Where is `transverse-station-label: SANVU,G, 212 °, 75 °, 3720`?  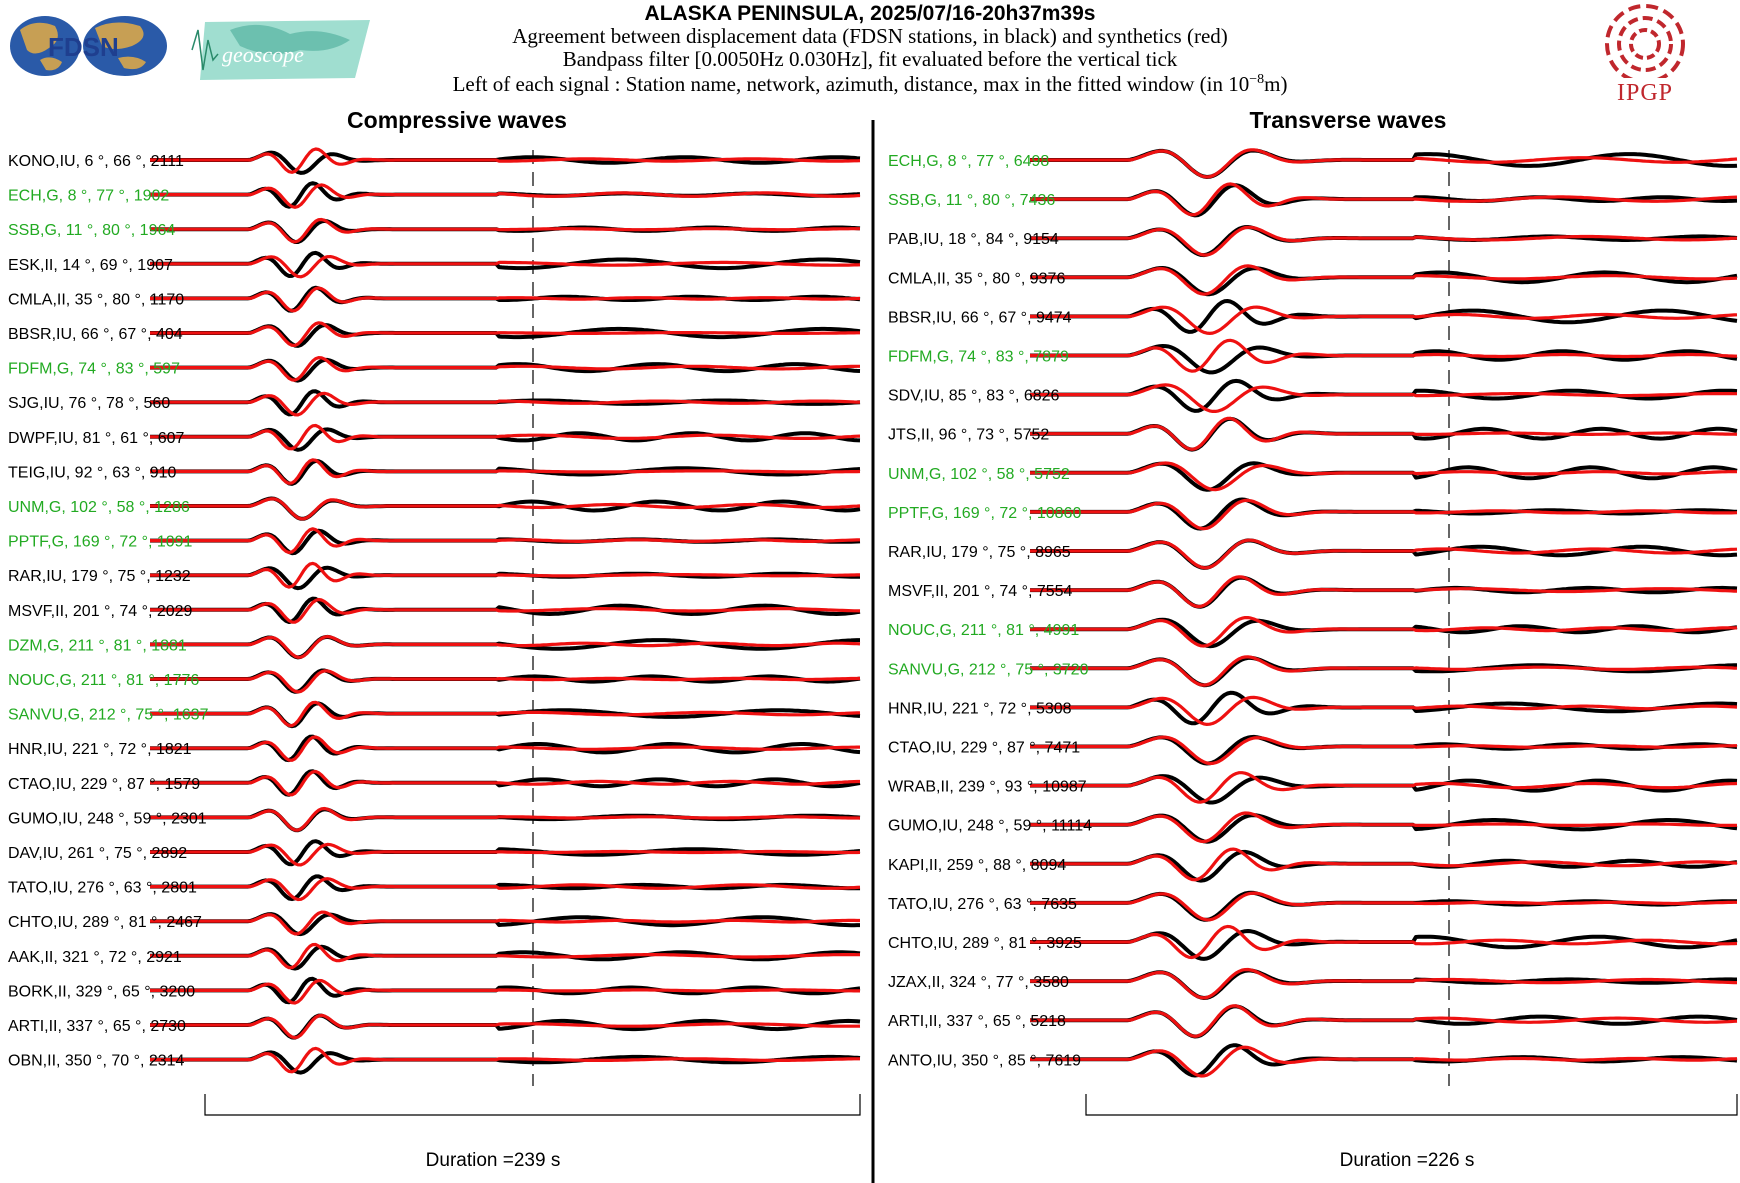 transverse-station-label: SANVU,G, 212 °, 75 °, 3720 is located at coordinates (988, 669).